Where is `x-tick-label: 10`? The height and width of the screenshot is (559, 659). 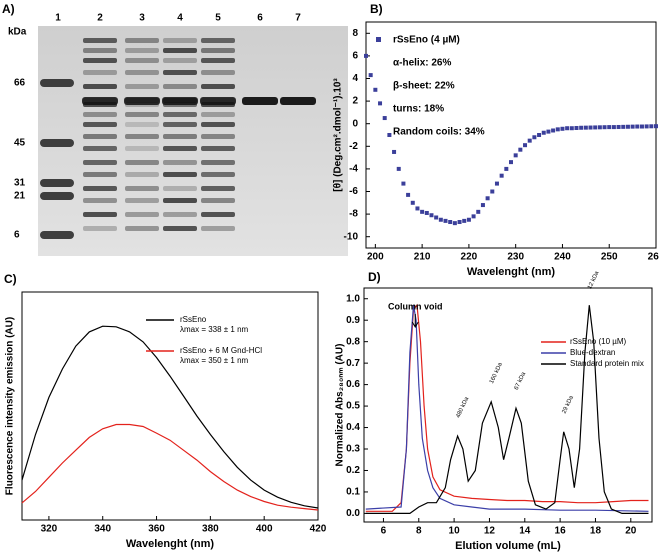
x-tick-label: 10 is located at coordinates (455, 531).